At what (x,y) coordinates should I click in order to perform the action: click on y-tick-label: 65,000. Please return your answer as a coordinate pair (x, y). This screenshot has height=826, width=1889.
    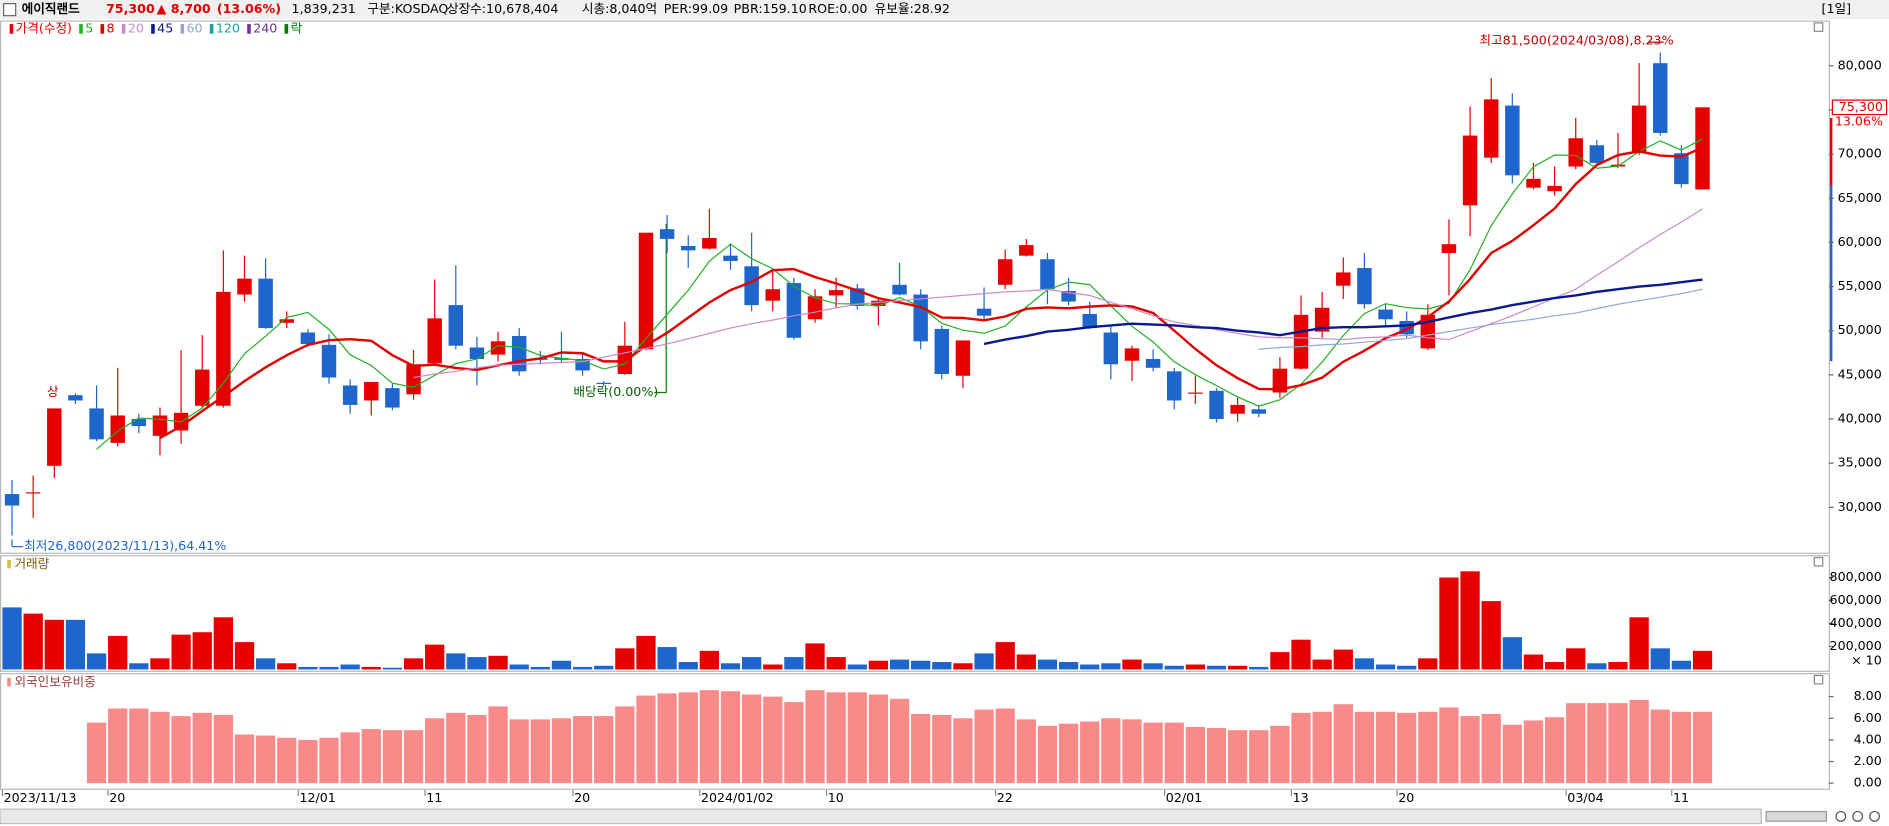
    Looking at the image, I should click on (1860, 197).